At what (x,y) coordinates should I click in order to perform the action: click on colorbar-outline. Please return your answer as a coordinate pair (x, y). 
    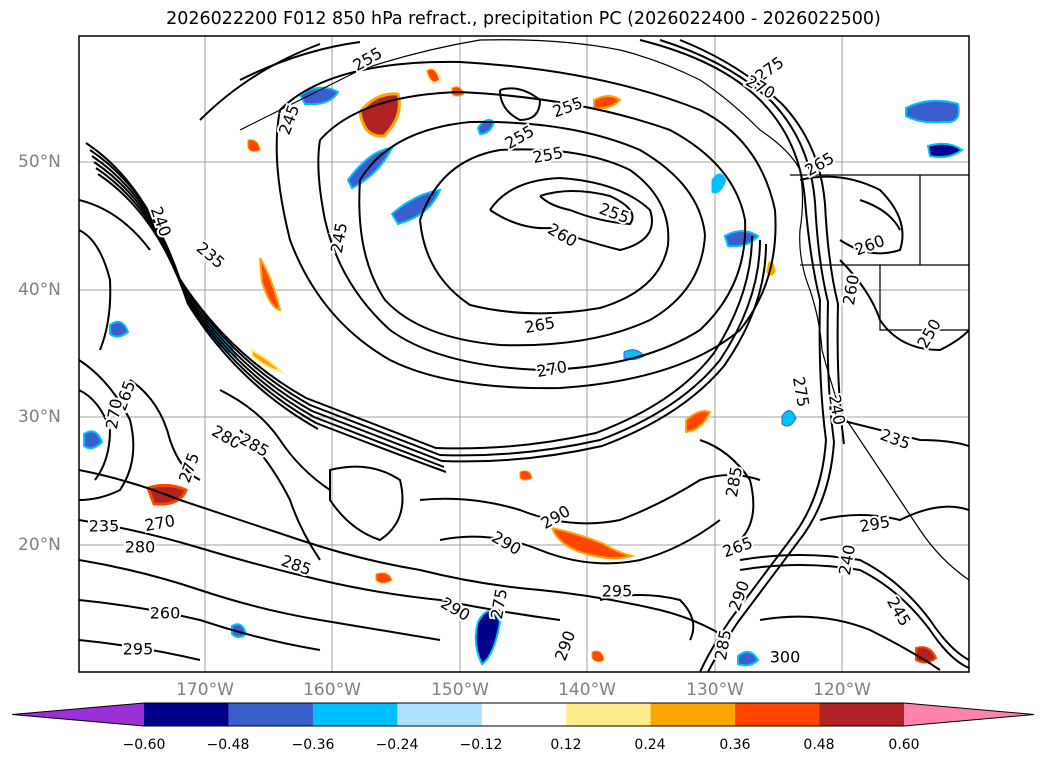
    Looking at the image, I should click on (523, 714).